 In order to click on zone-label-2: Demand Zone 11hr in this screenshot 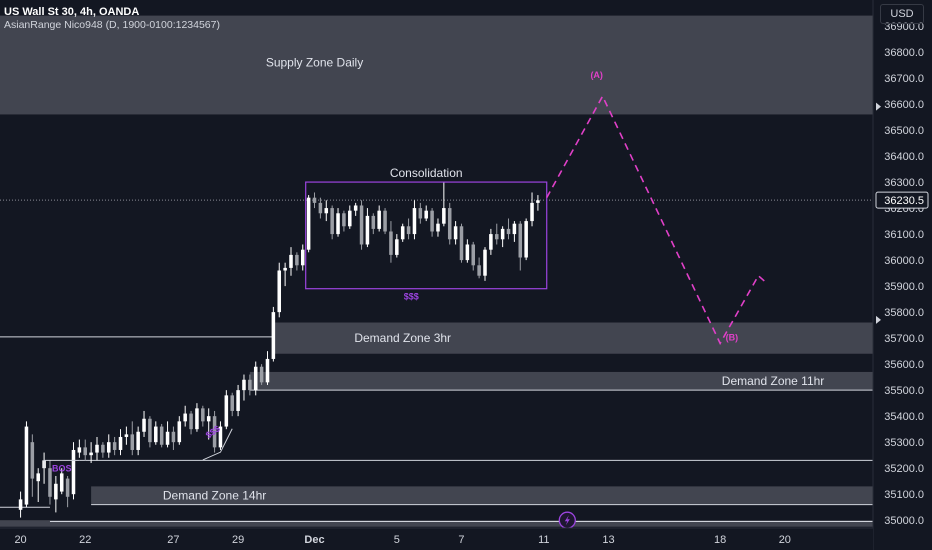, I will do `click(773, 381)`.